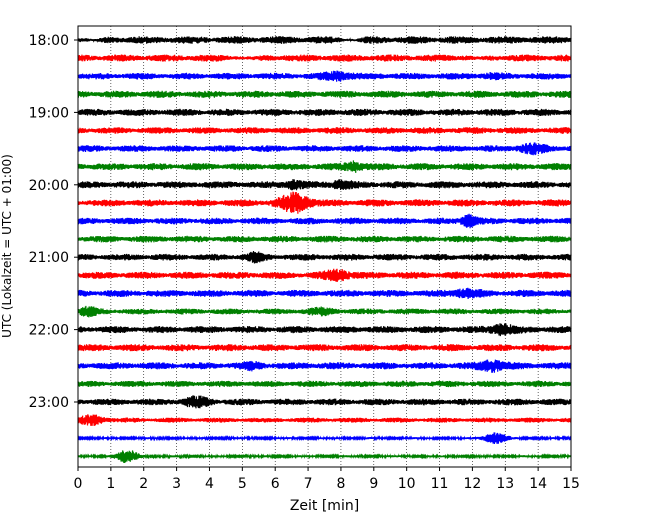 This screenshot has width=650, height=520. What do you see at coordinates (242, 484) in the screenshot?
I see `x-tick-label: 5` at bounding box center [242, 484].